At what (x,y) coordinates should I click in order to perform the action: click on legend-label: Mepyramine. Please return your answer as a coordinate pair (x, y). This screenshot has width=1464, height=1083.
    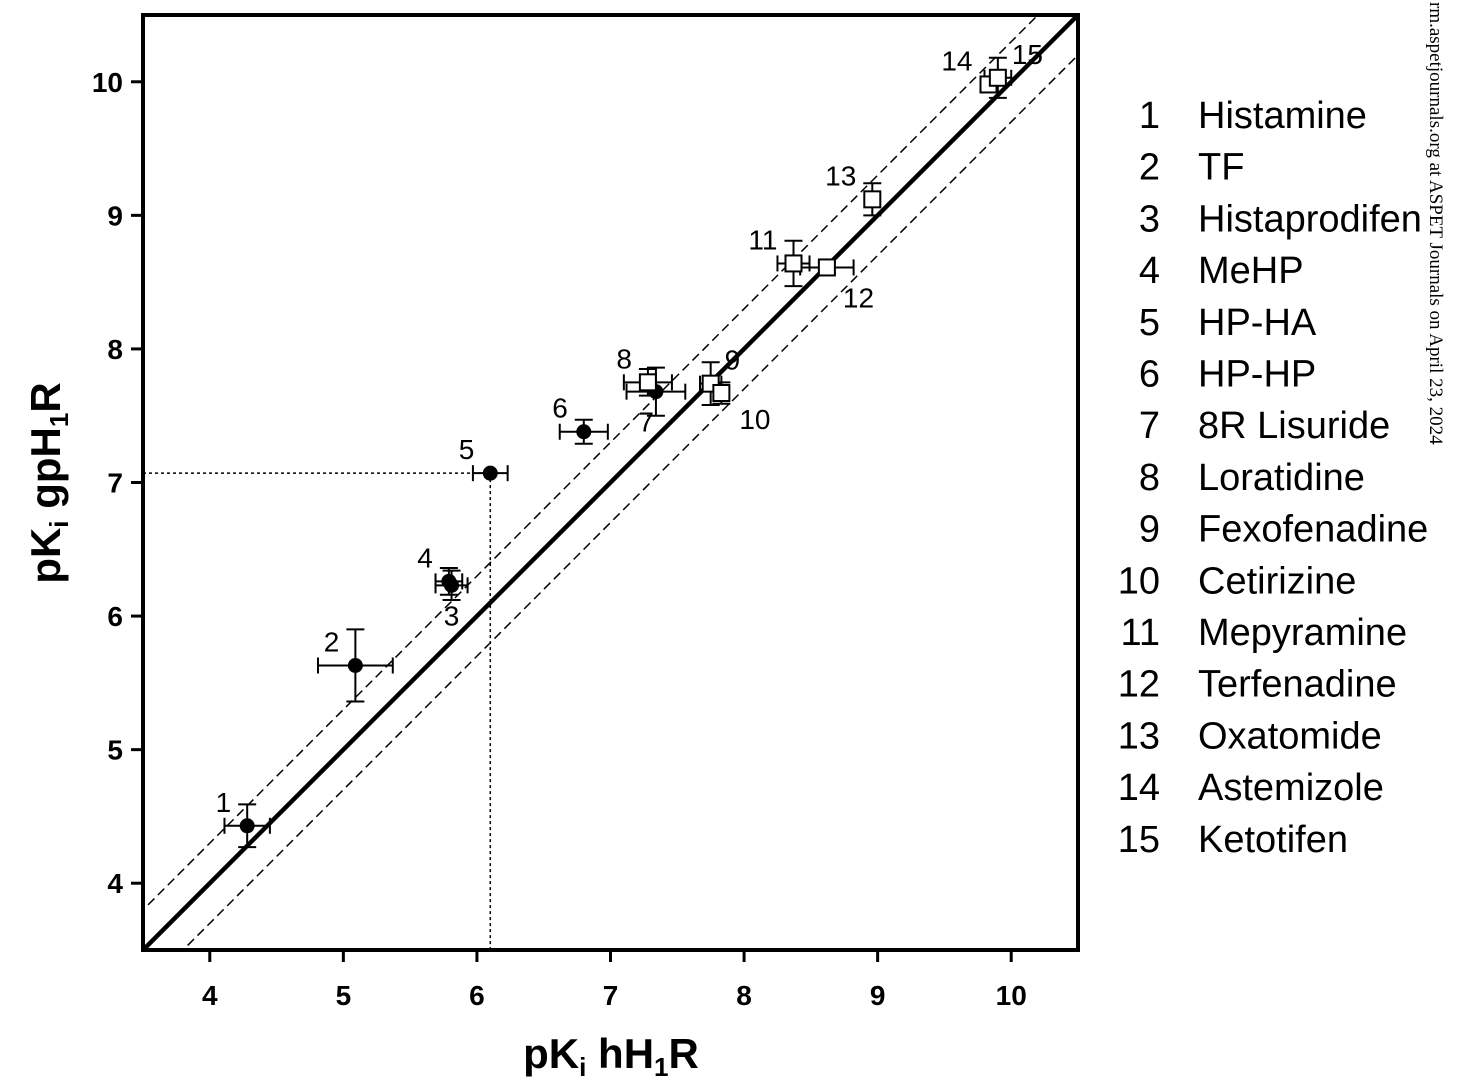
    Looking at the image, I should click on (1302, 633).